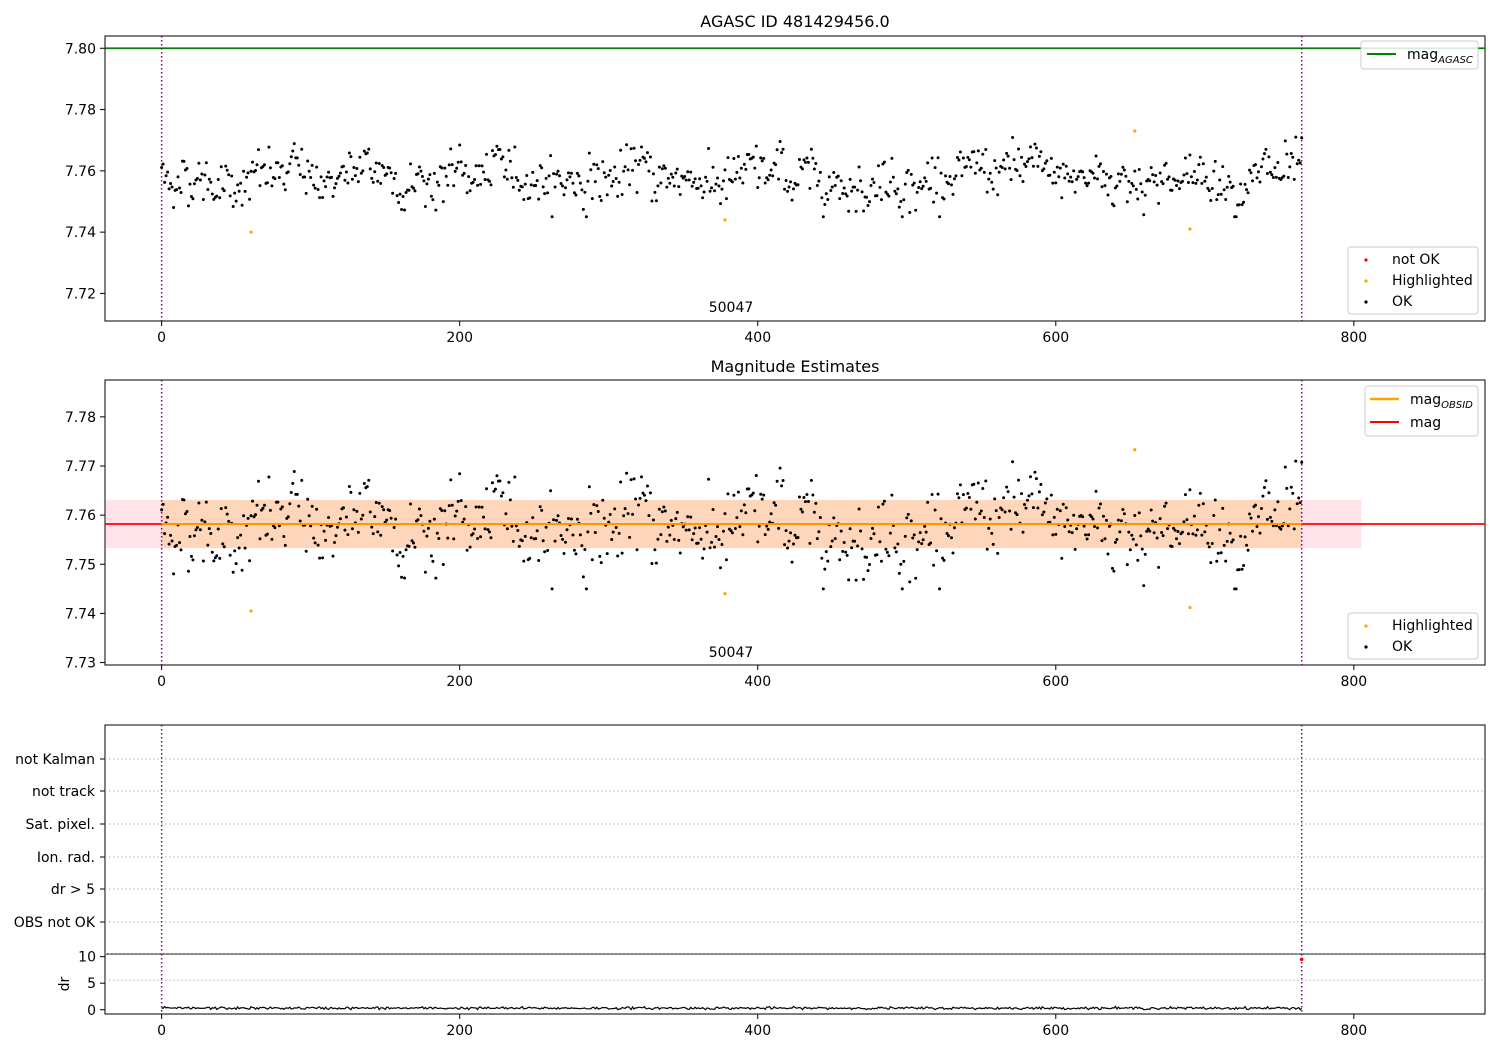 The height and width of the screenshot is (1050, 1500). I want to click on highlighted-point, so click(251, 611).